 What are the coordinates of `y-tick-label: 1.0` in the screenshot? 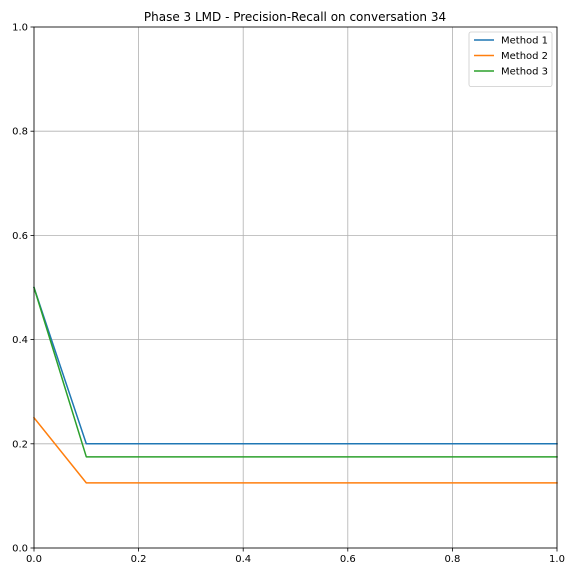 It's located at (20, 28).